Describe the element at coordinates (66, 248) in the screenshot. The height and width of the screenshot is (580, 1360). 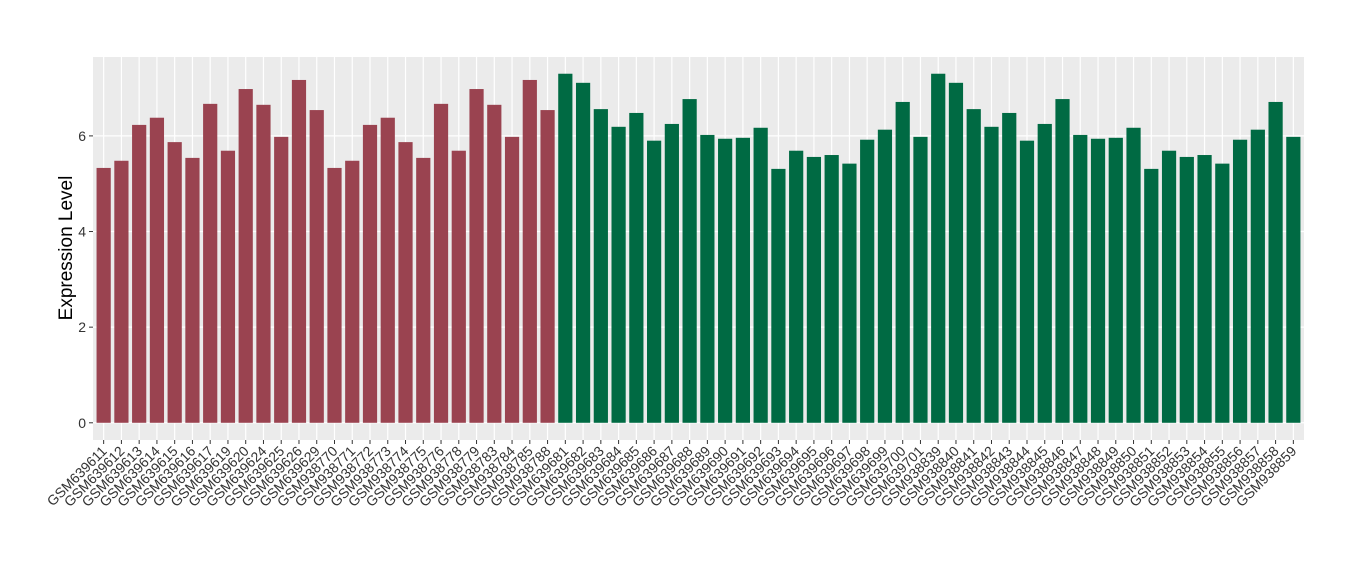
I see `y-axis-label: Expression Level` at that location.